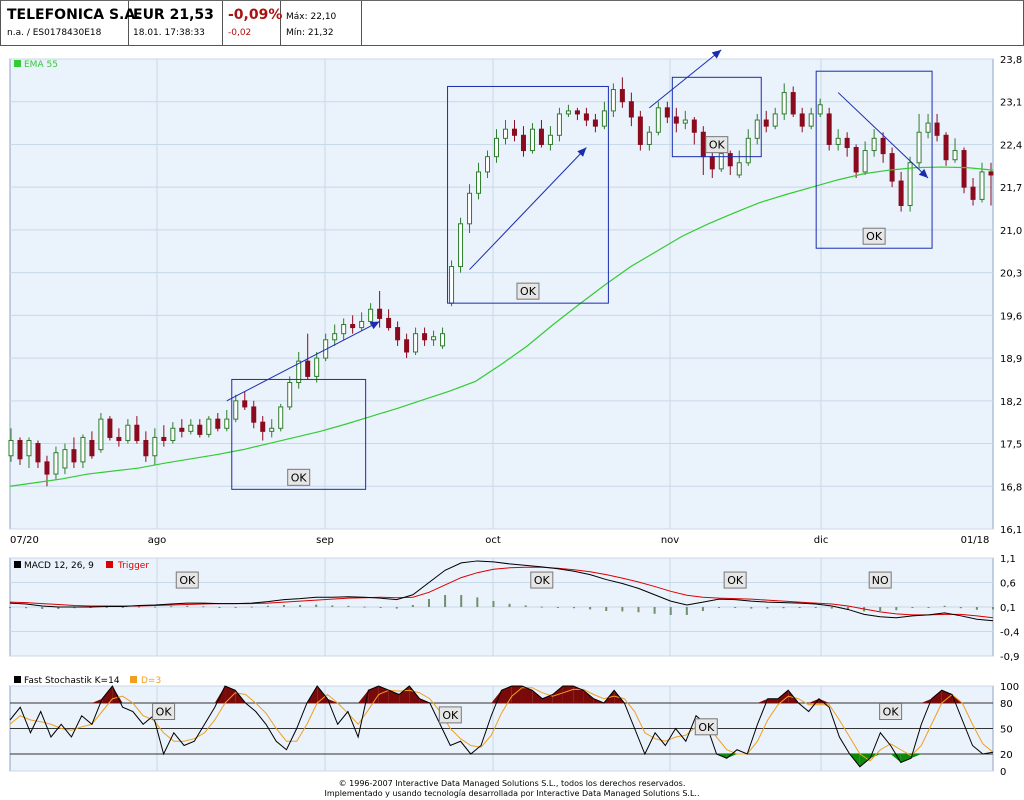  I want to click on trigger-legend-swatch, so click(109, 564).